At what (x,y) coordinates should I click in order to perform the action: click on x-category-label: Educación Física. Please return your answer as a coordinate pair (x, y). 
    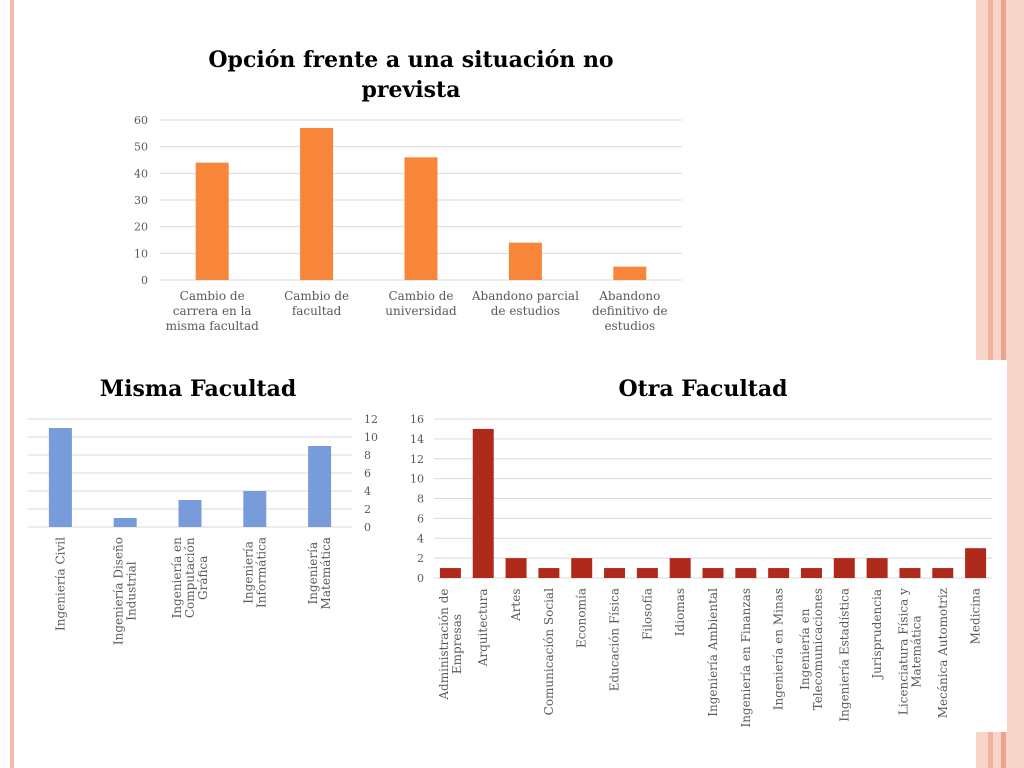
    Looking at the image, I should click on (615, 639).